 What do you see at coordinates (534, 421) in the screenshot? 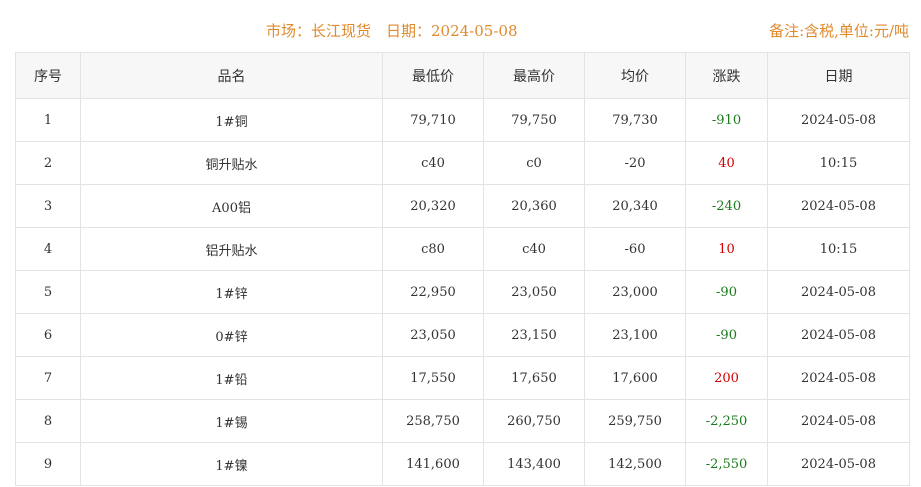
I see `table-cell: 260,750` at bounding box center [534, 421].